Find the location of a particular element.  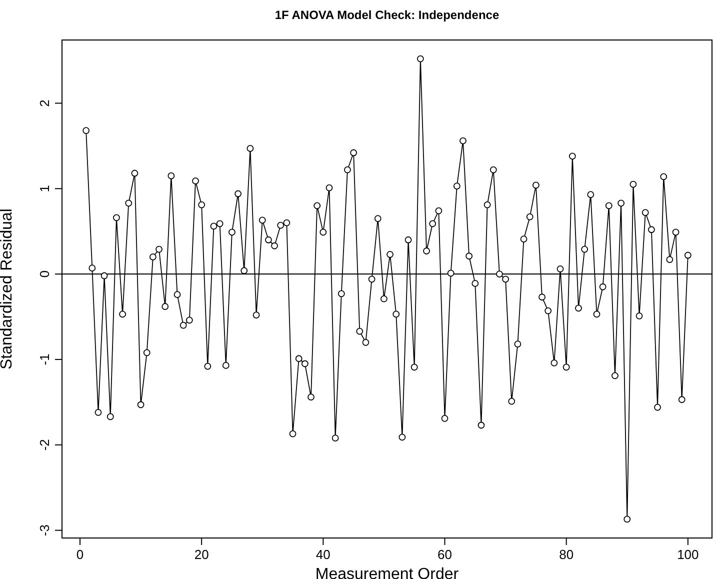

y-tick-label: -1 is located at coordinates (44, 360).